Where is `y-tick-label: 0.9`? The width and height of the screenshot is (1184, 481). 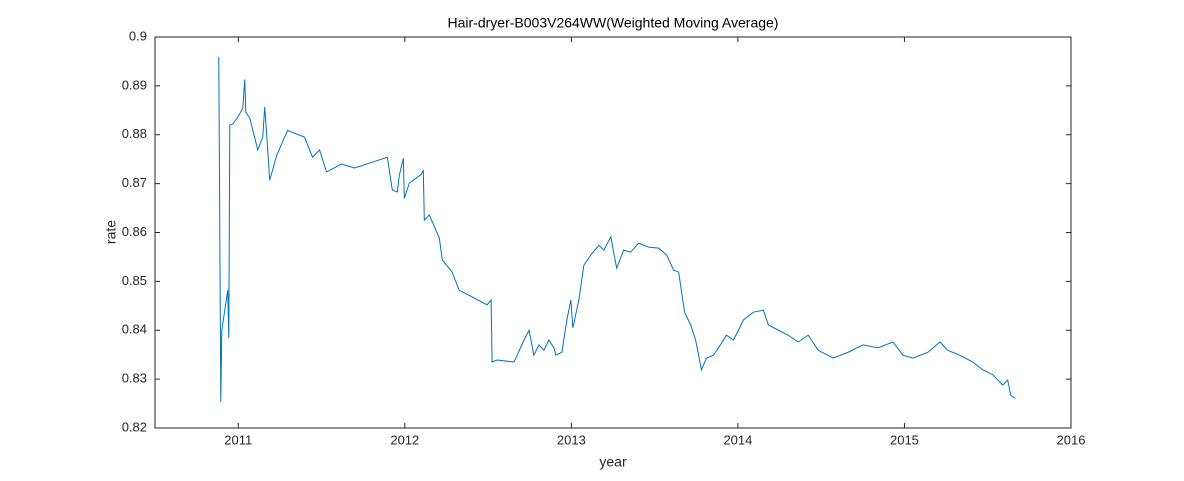
y-tick-label: 0.9 is located at coordinates (138, 35).